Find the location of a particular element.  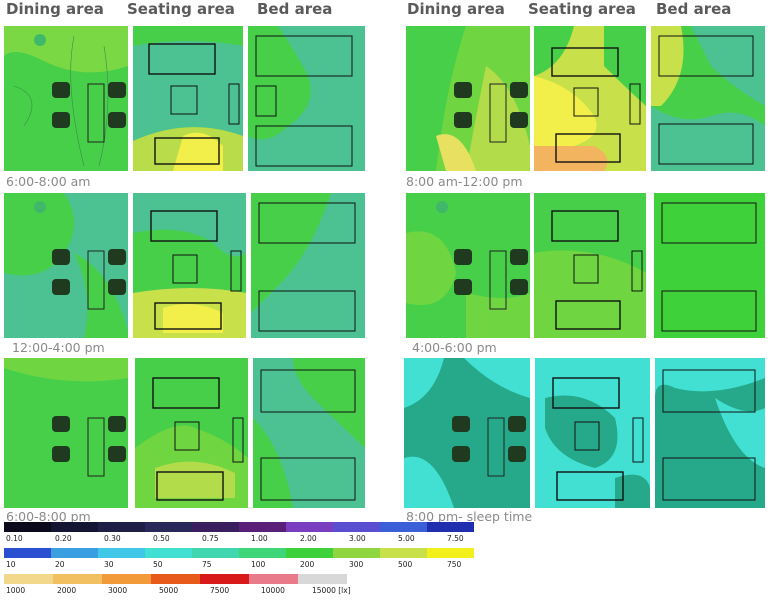

seating-plan-8pm-sleep is located at coordinates (592, 433).